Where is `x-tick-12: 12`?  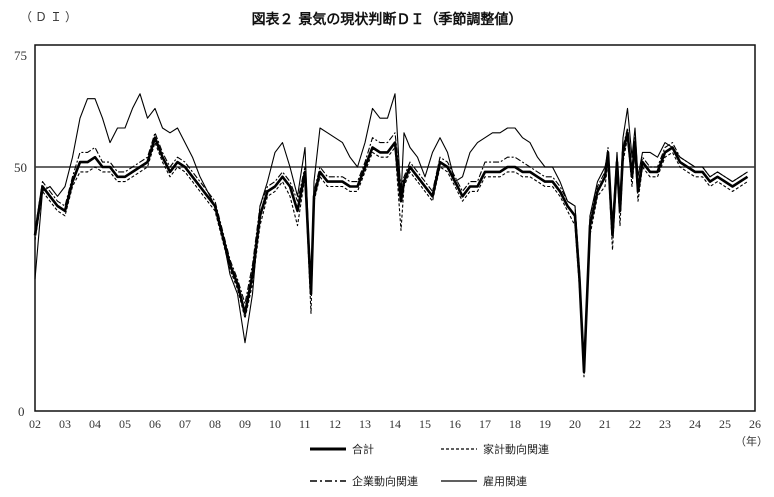 x-tick-12: 12 is located at coordinates (335, 424).